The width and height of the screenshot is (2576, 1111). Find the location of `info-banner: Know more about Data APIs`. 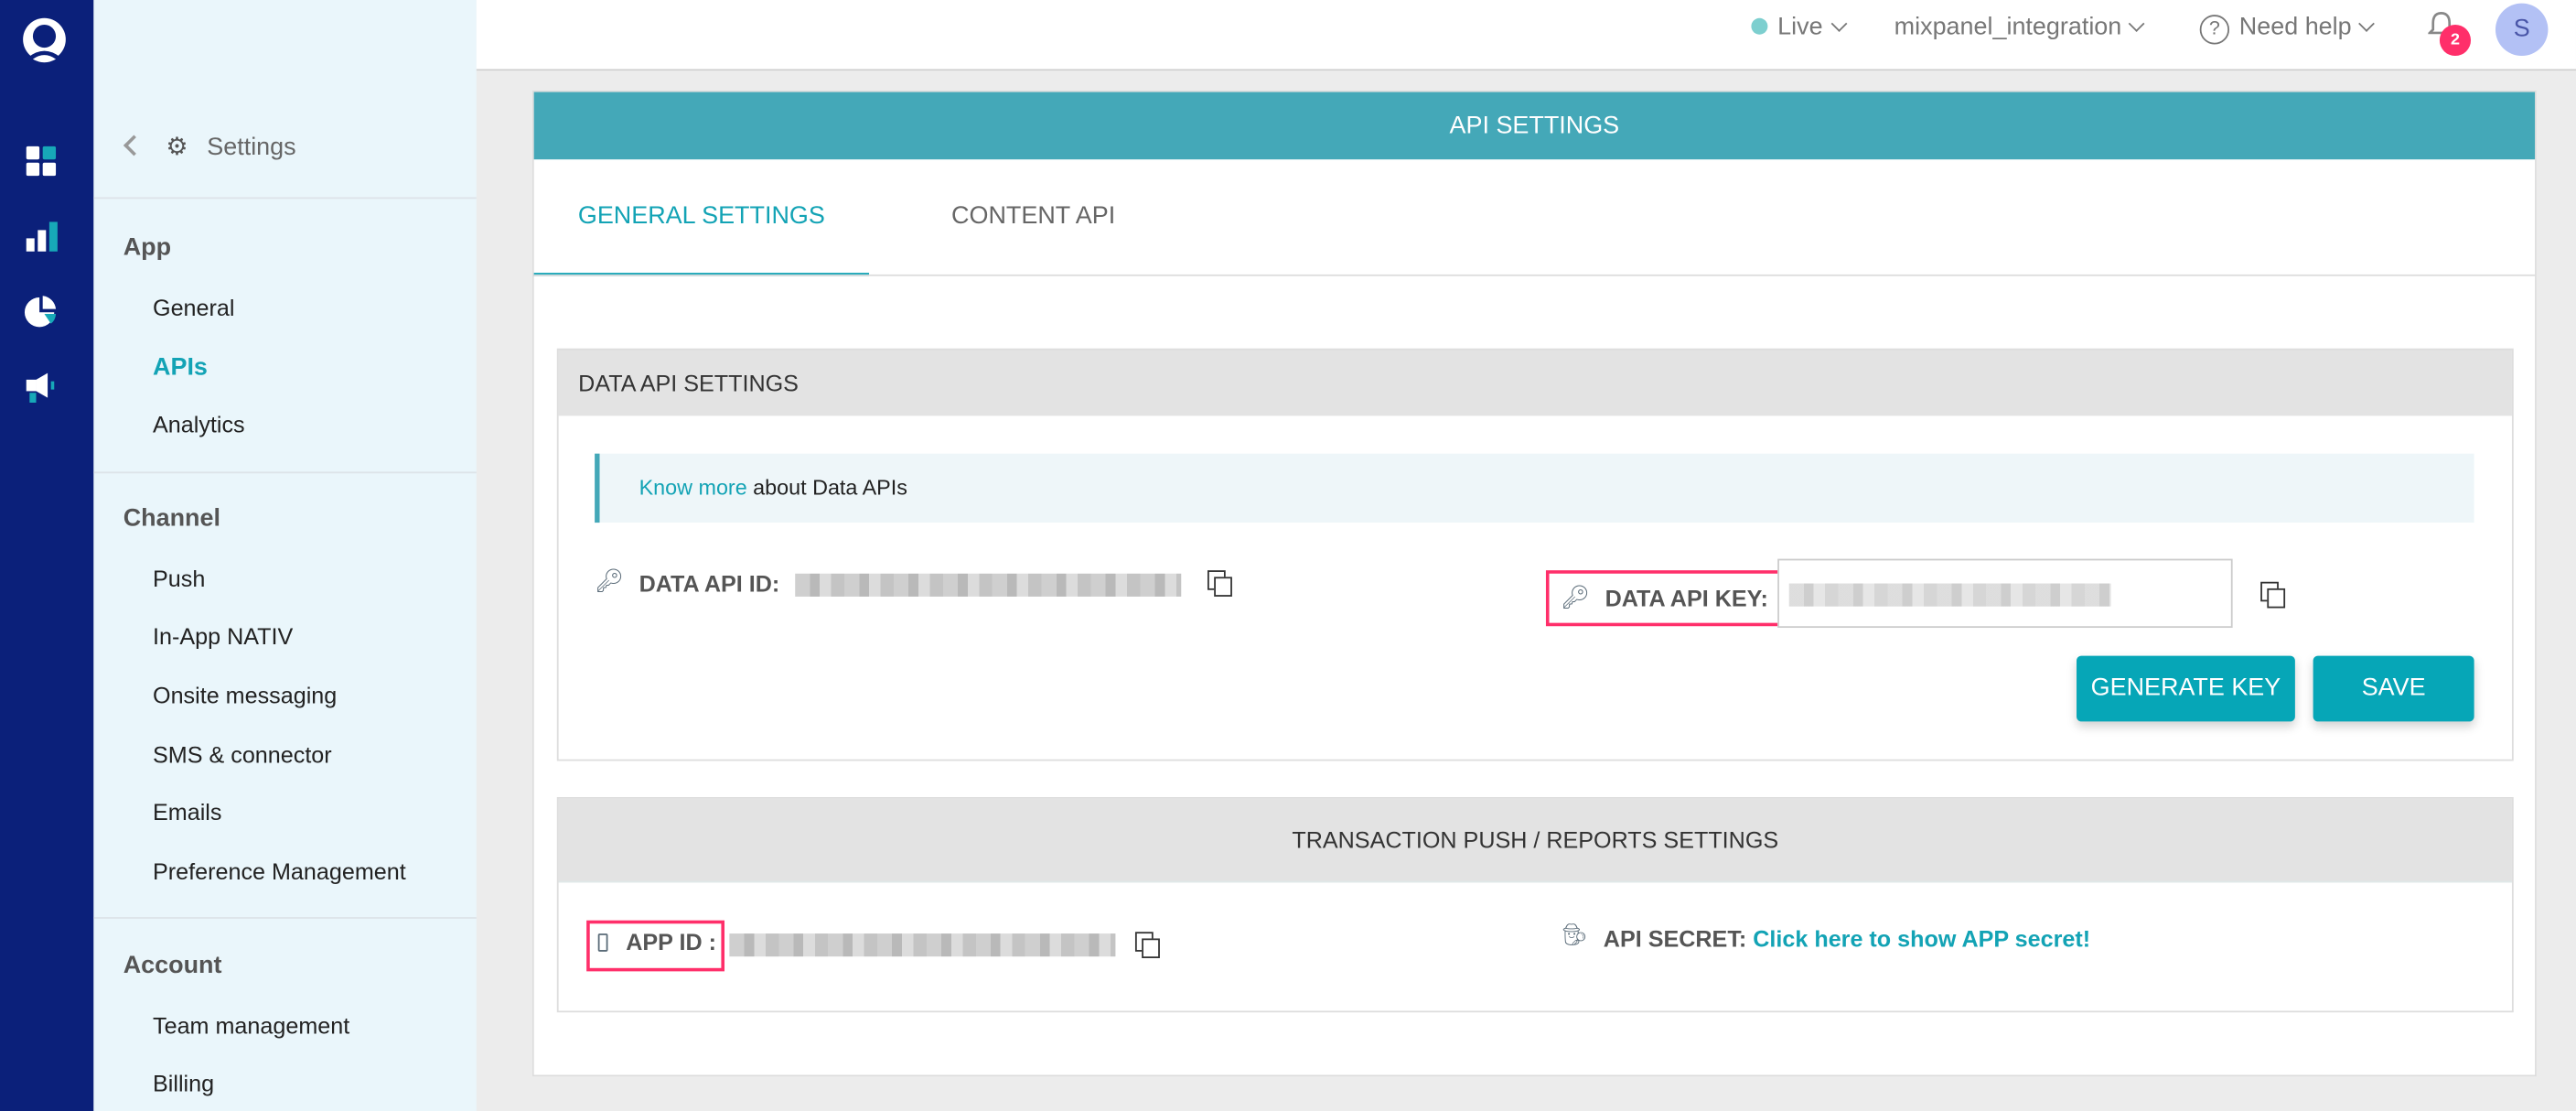

info-banner: Know more about Data APIs is located at coordinates (1535, 488).